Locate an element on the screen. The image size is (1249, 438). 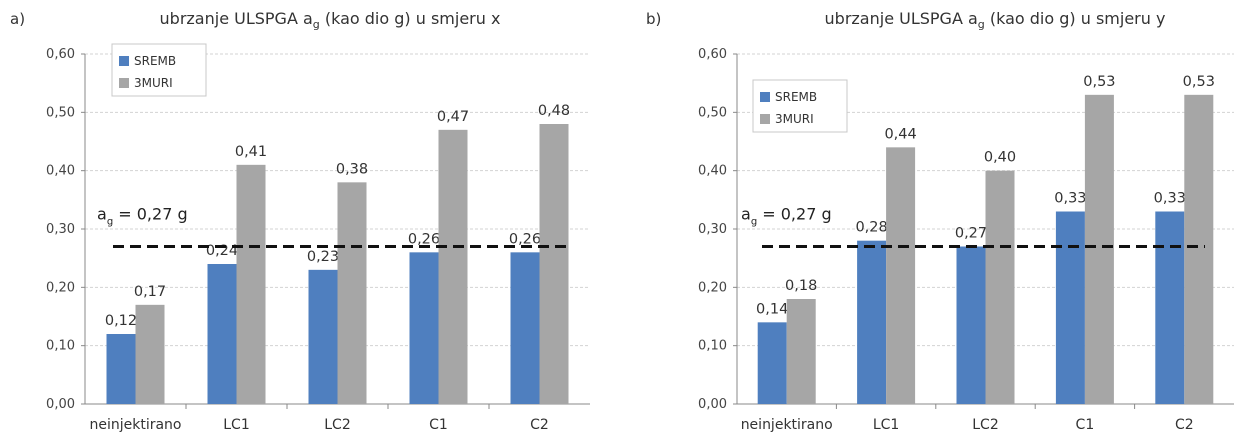
data-label: 0,40 is located at coordinates (1000, 158).